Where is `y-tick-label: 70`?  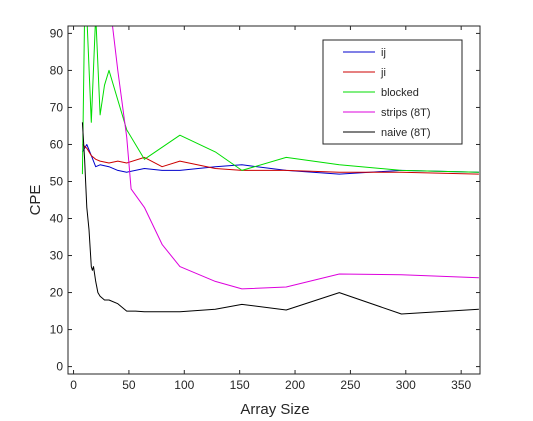 y-tick-label: 70 is located at coordinates (57, 107).